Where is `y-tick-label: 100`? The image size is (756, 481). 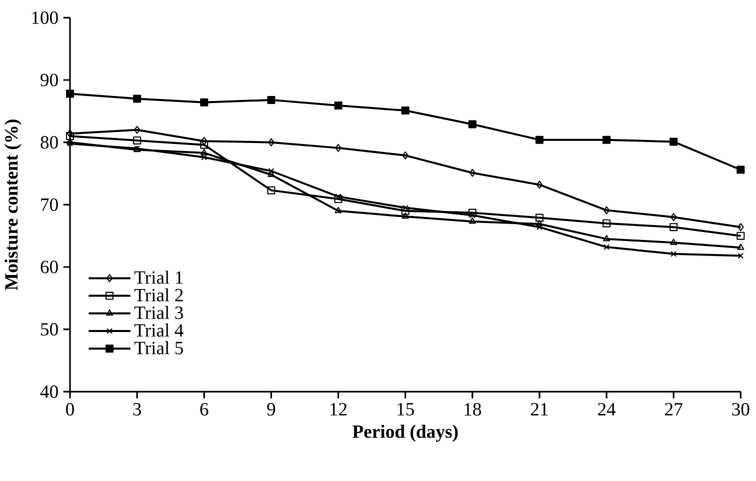
y-tick-label: 100 is located at coordinates (45, 17).